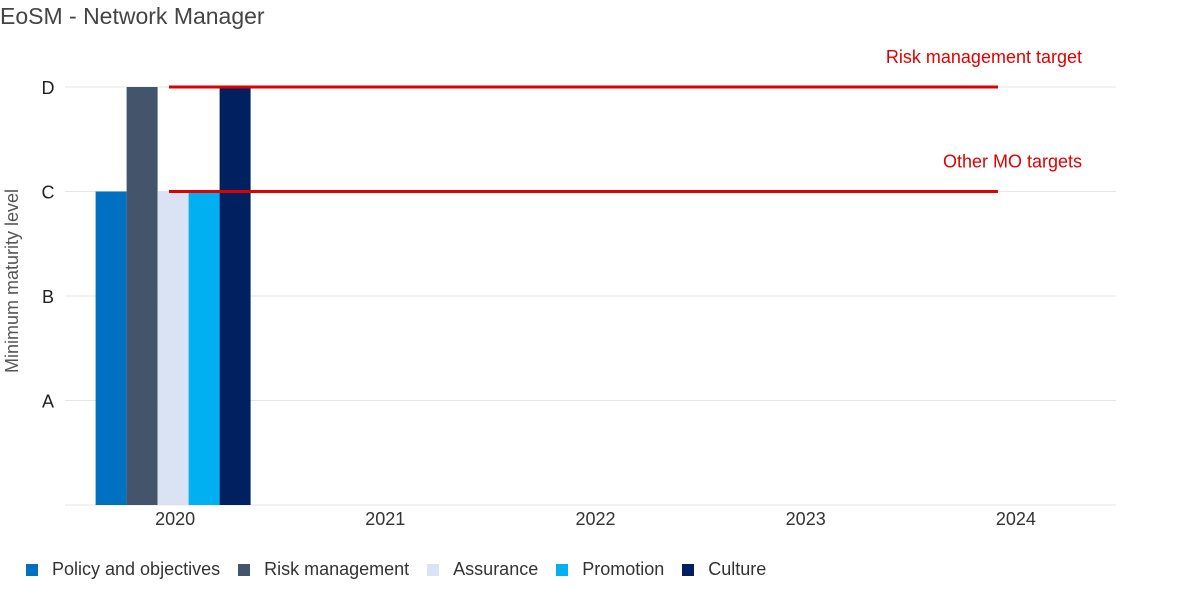  Describe the element at coordinates (12, 281) in the screenshot. I see `y-axis-label: Minimum maturity level` at that location.